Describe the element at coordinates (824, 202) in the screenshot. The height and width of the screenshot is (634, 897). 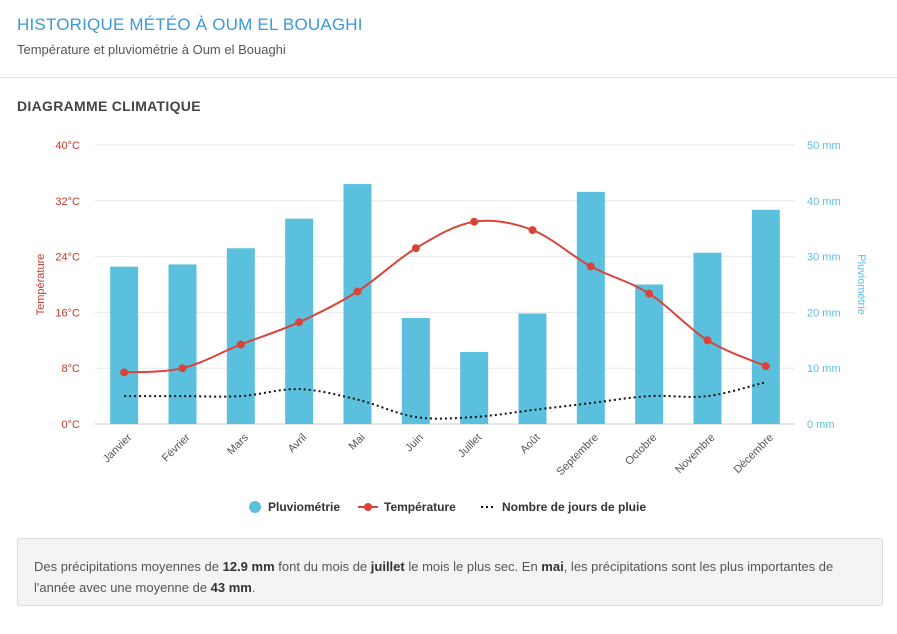
I see `right-tick-label: 40 mm` at that location.